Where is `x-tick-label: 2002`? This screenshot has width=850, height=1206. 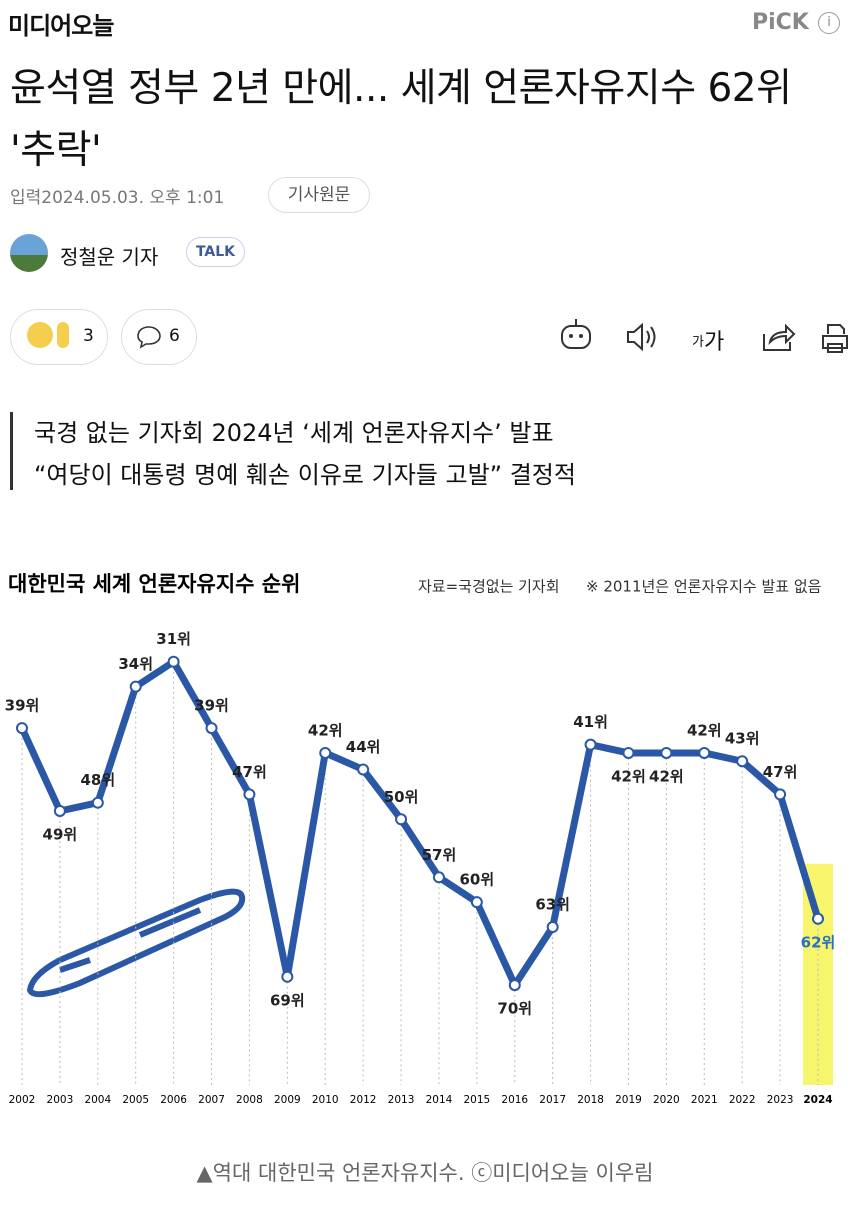 x-tick-label: 2002 is located at coordinates (22, 1100).